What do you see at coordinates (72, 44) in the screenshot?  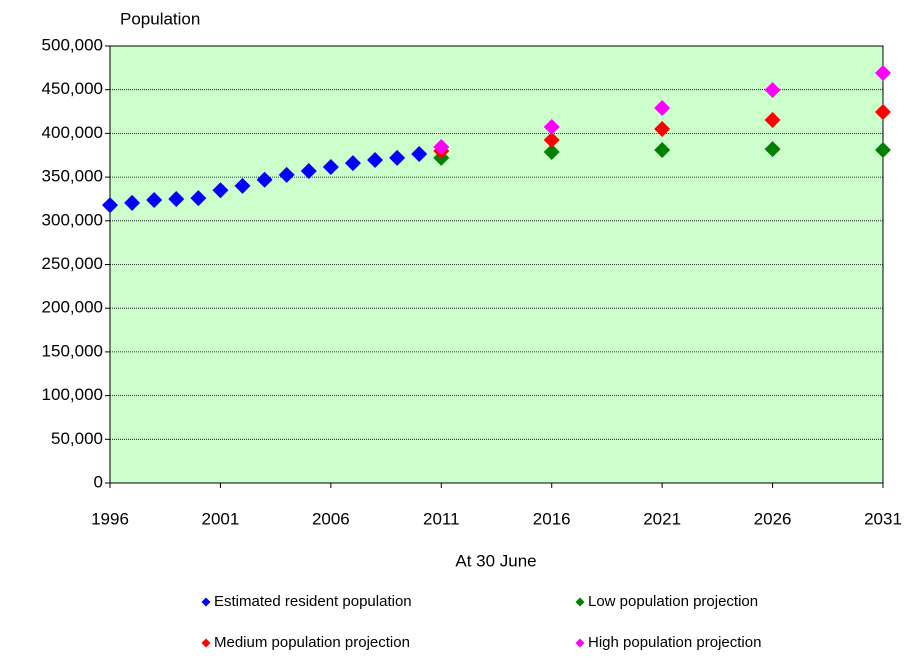 I see `y-tick-label: 500,000` at bounding box center [72, 44].